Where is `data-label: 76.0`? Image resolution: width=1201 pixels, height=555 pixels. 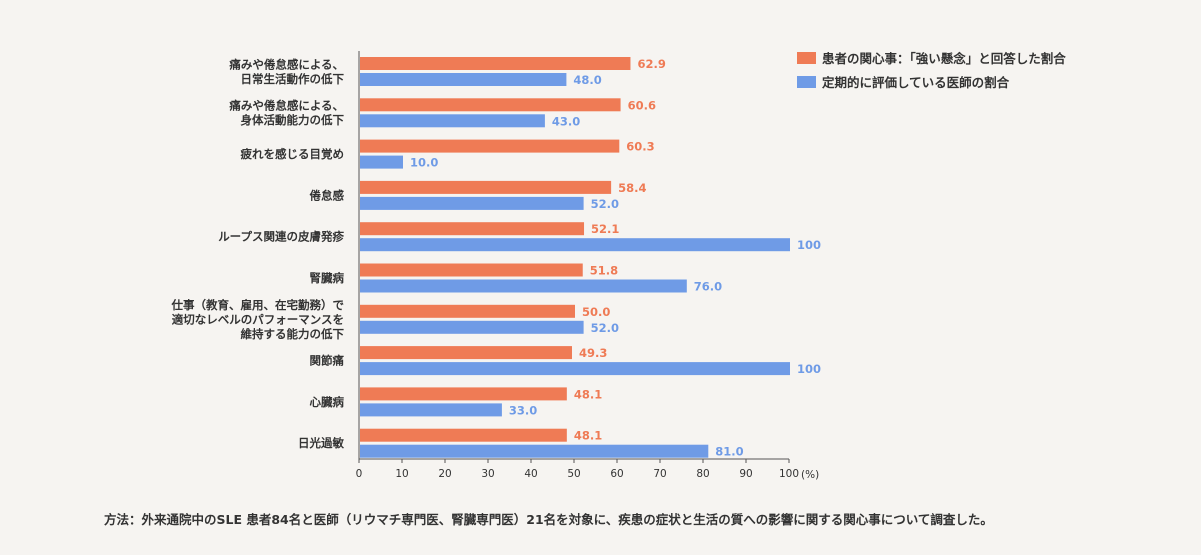
data-label: 76.0 is located at coordinates (708, 287).